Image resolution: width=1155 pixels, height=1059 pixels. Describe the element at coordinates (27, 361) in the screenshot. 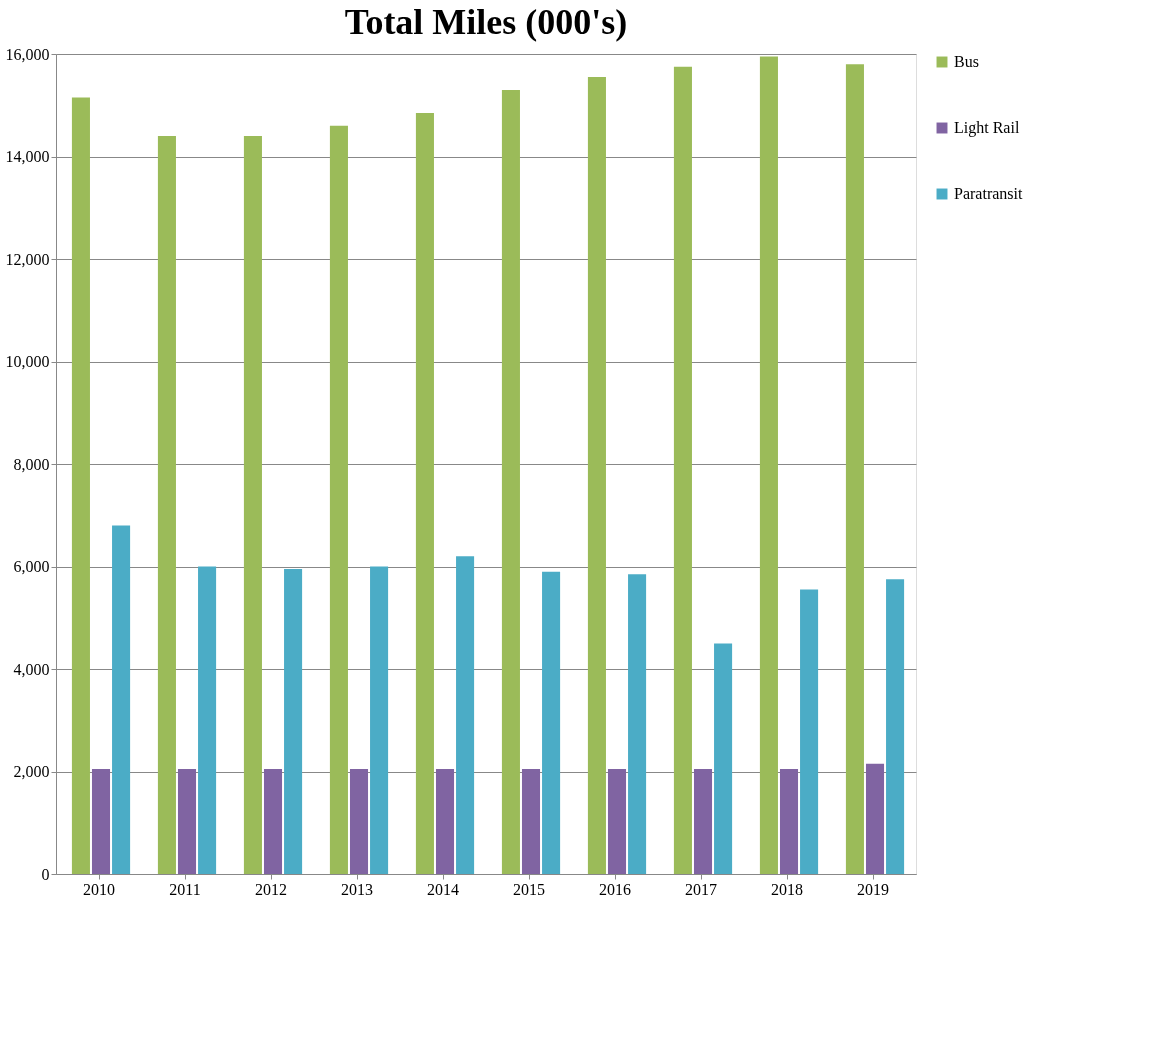

I see `y-tick-label: 10,000` at that location.